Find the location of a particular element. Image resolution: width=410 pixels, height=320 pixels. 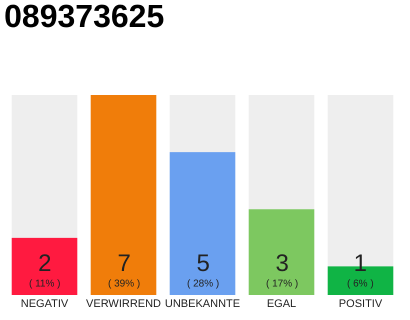

data-label: 3 ( 17% ) is located at coordinates (282, 270).